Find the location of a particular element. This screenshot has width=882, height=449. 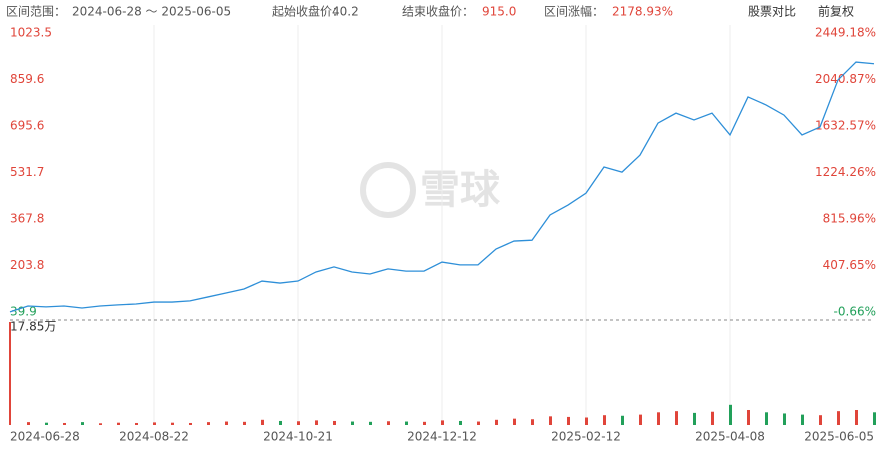

start-label: 起始收盘价： is located at coordinates (308, 11).